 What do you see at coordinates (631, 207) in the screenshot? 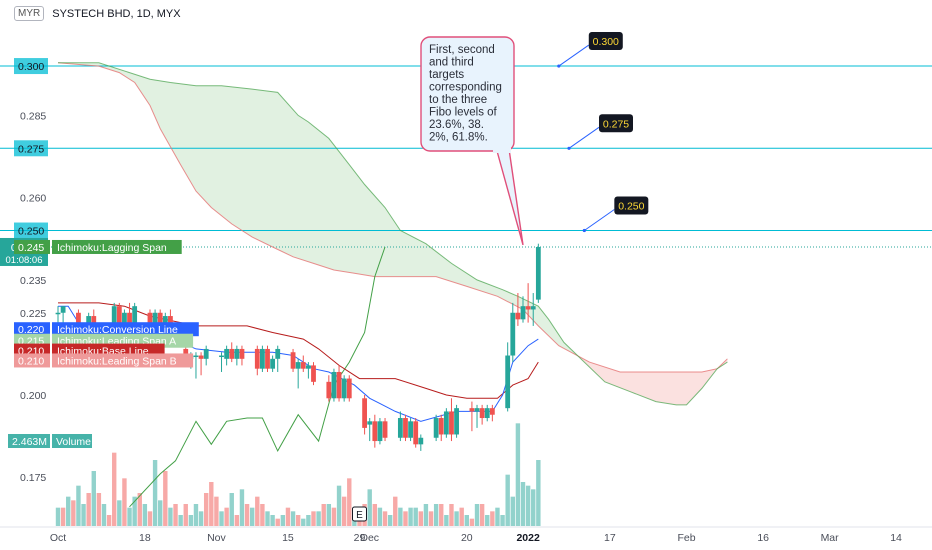
I see `callout-label: 0.250` at bounding box center [631, 207].